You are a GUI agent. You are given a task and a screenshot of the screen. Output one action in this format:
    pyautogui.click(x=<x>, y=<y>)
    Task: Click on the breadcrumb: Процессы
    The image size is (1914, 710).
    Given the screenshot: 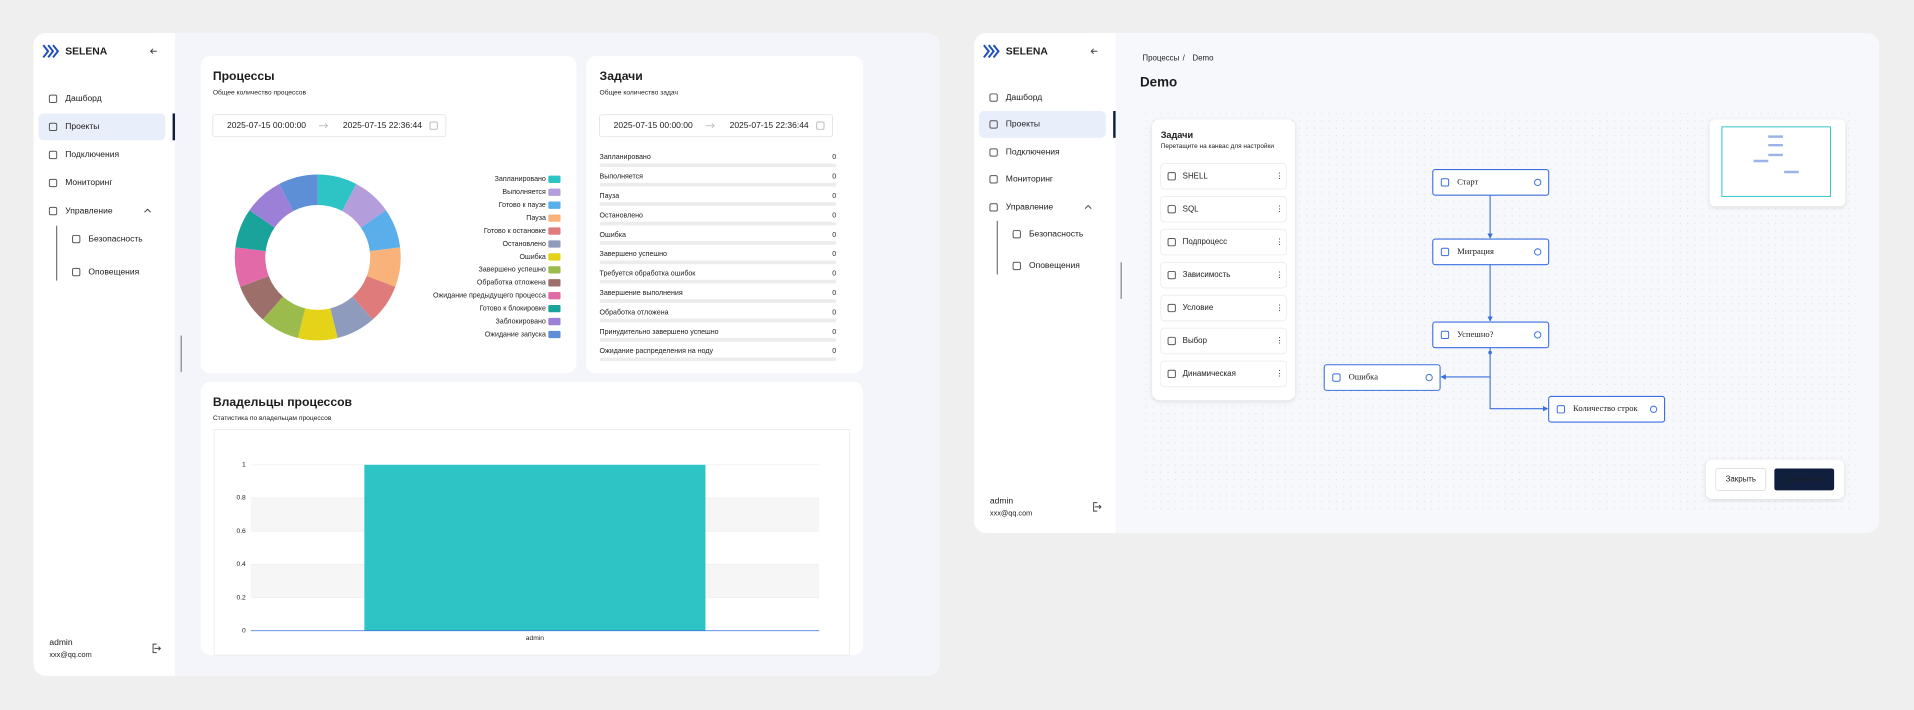 What is the action you would take?
    pyautogui.click(x=1160, y=58)
    